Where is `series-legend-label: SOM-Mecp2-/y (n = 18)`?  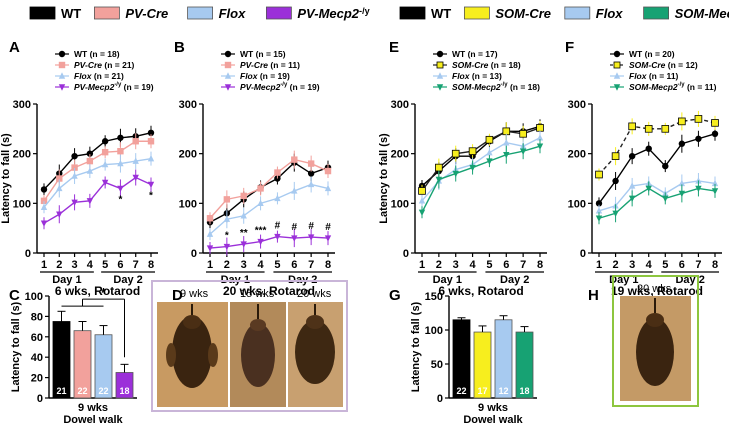
series-legend-label: SOM-Mecp2-/y (n = 18) is located at coordinates (496, 87).